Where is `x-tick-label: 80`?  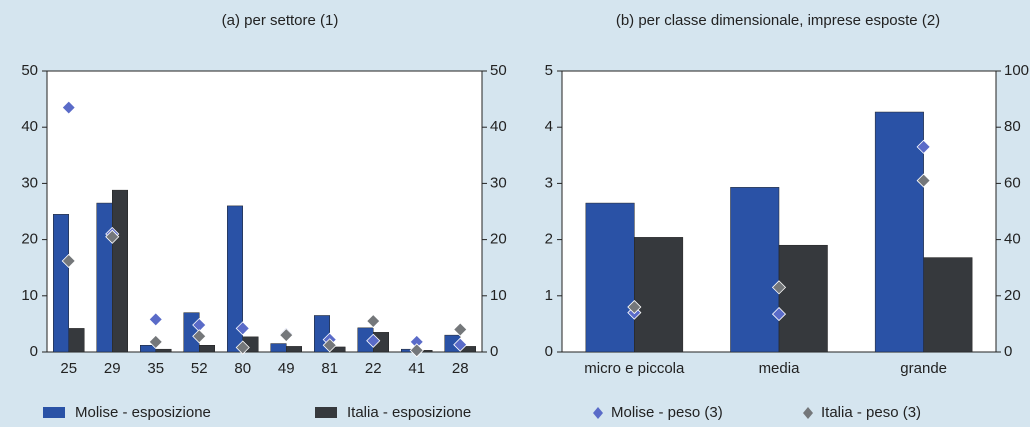
x-tick-label: 80 is located at coordinates (242, 368).